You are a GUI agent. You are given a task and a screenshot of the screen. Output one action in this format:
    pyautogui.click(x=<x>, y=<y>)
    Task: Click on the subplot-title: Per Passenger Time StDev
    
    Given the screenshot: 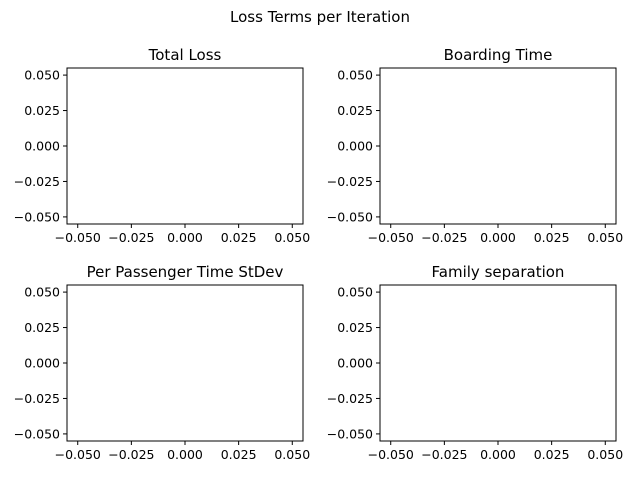 What is the action you would take?
    pyautogui.click(x=185, y=272)
    